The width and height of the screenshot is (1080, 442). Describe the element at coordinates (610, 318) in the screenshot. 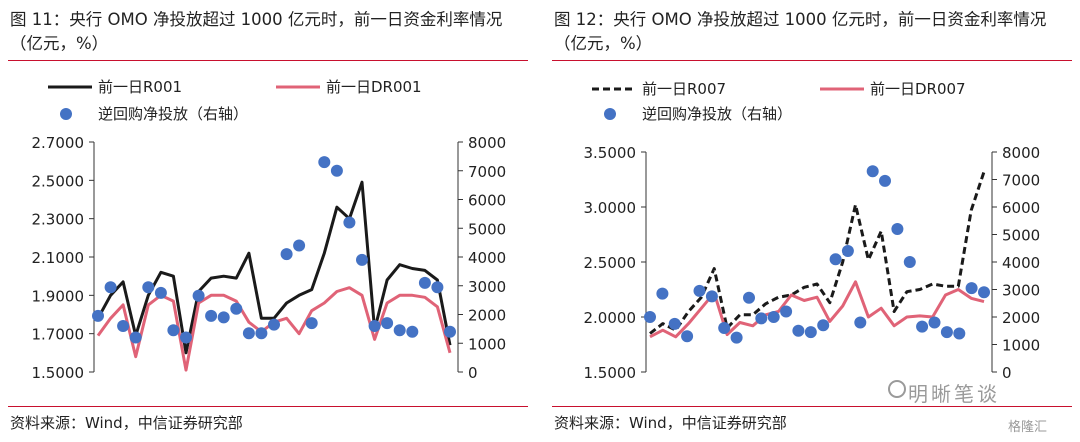

I see `left-tick-label: 2.0000` at that location.